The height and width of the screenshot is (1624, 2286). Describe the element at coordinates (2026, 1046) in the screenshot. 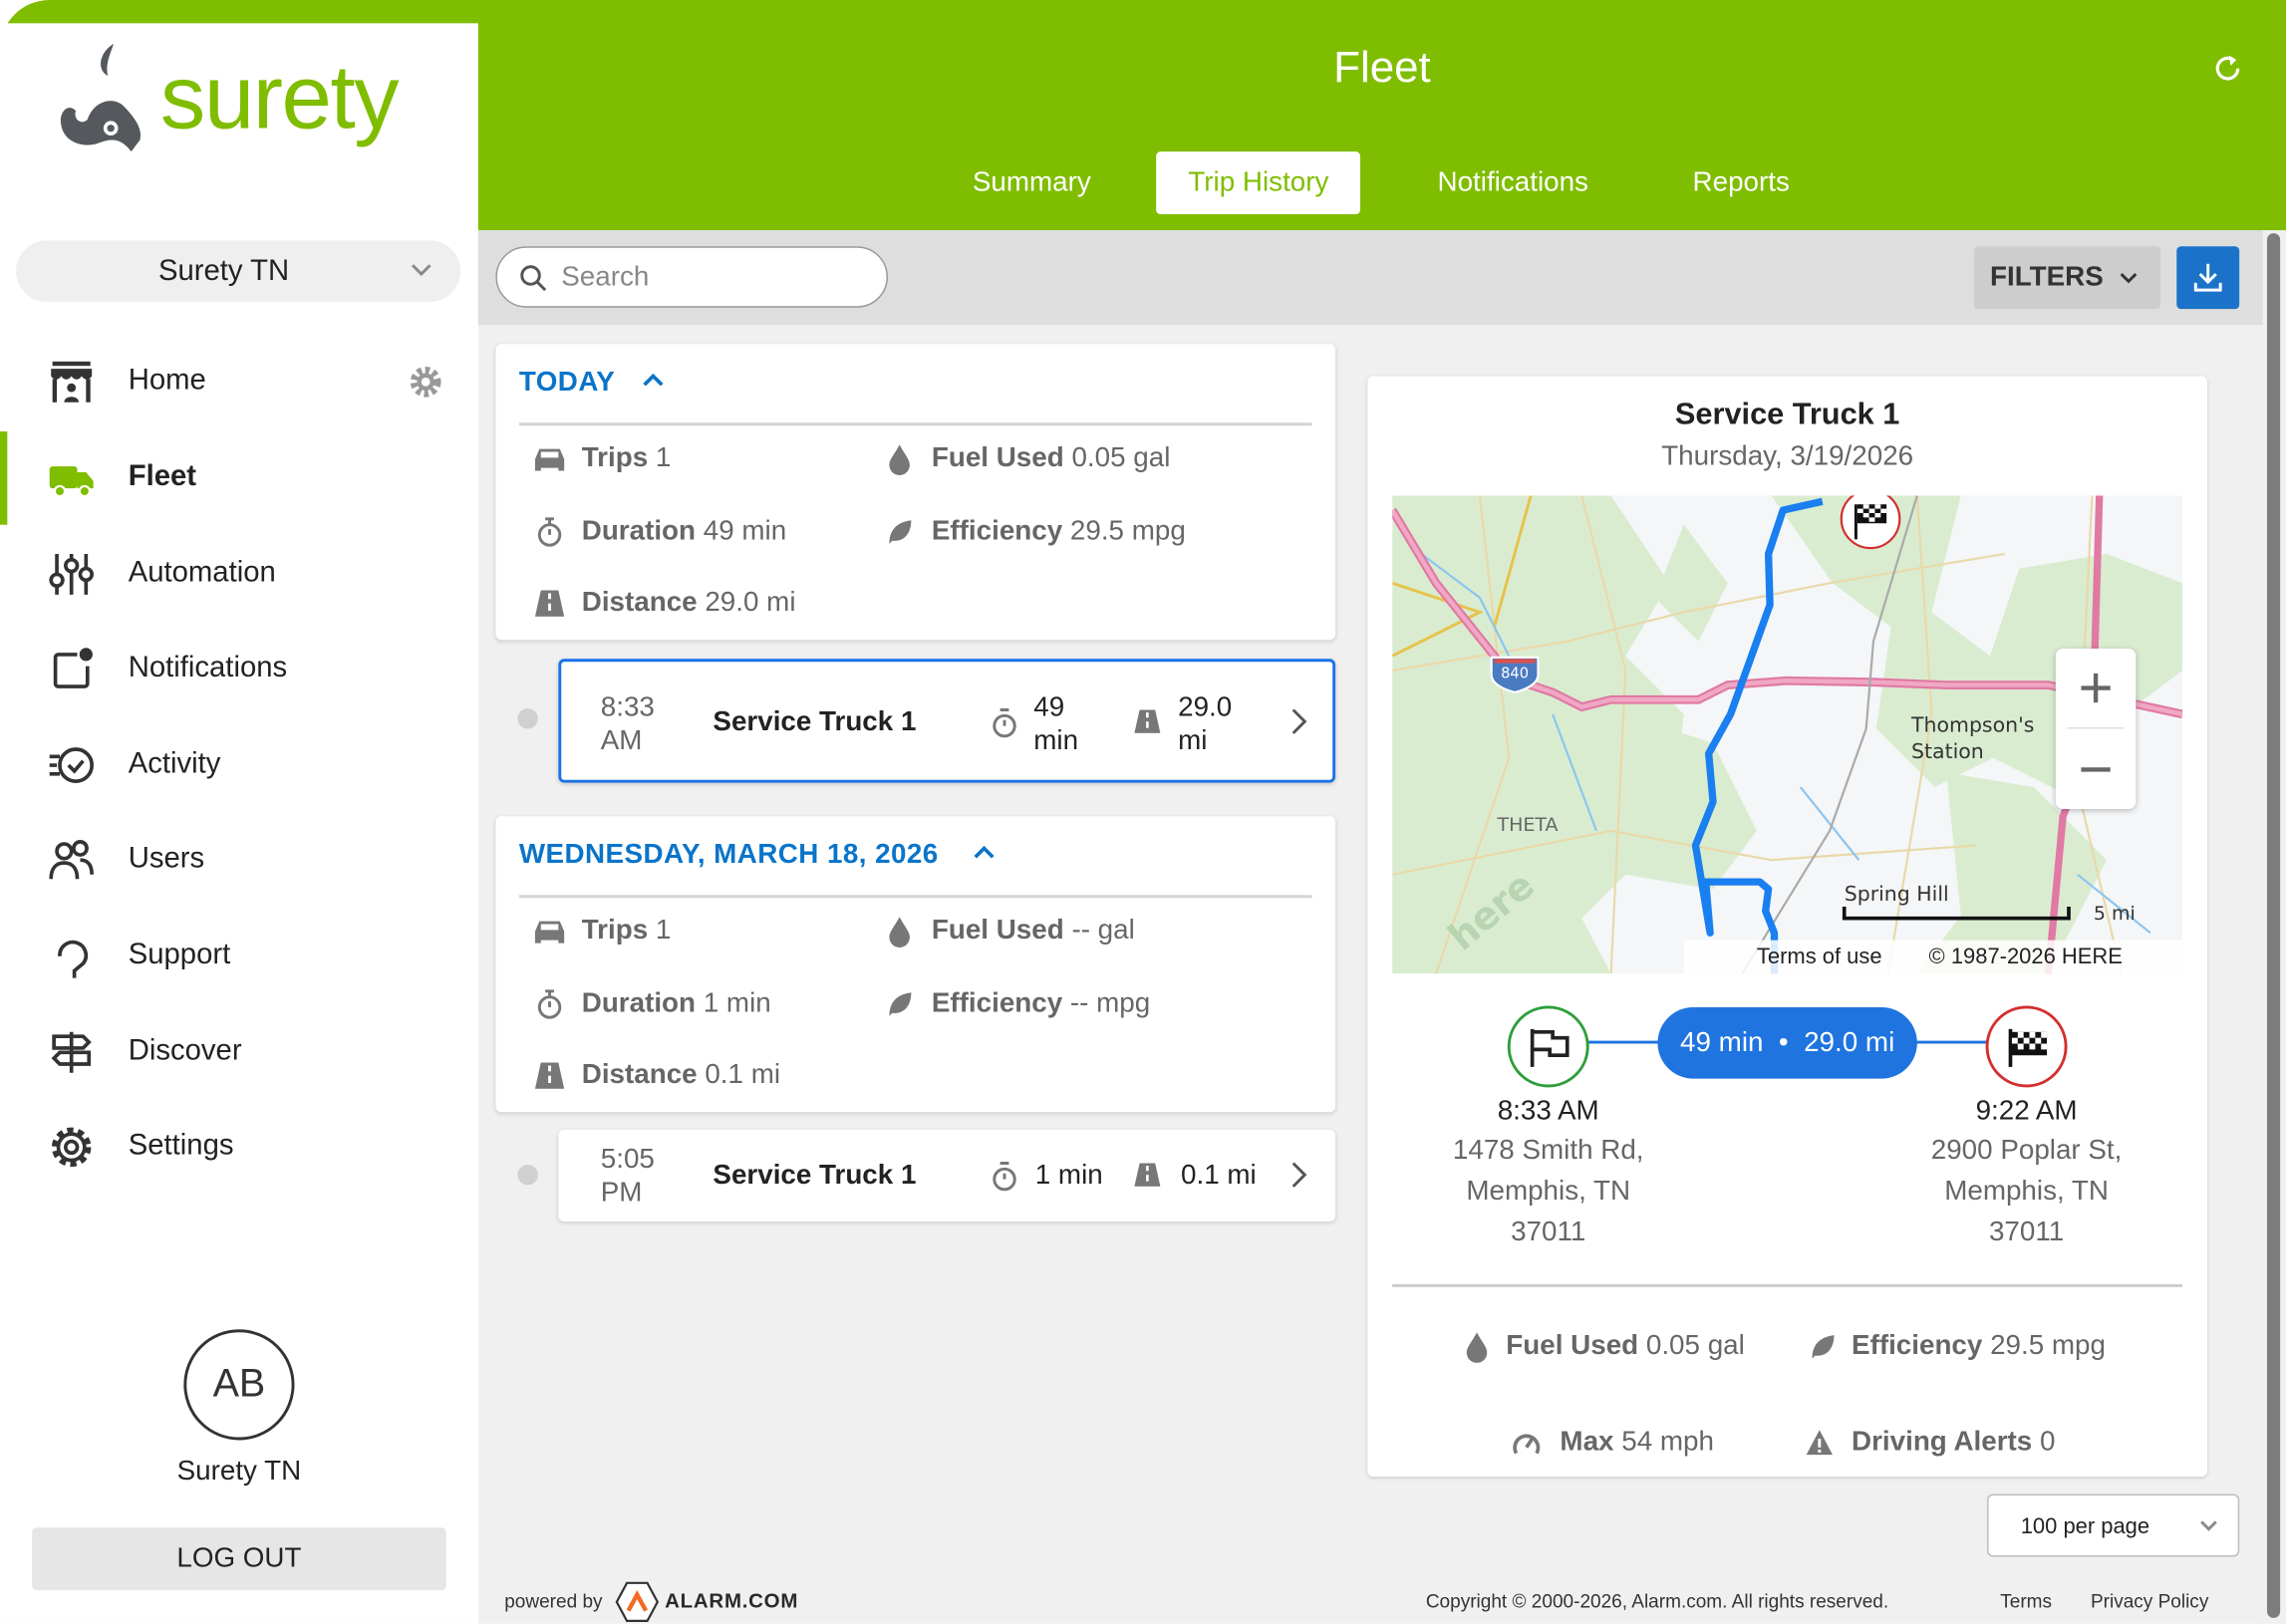

I see `end-marker` at that location.